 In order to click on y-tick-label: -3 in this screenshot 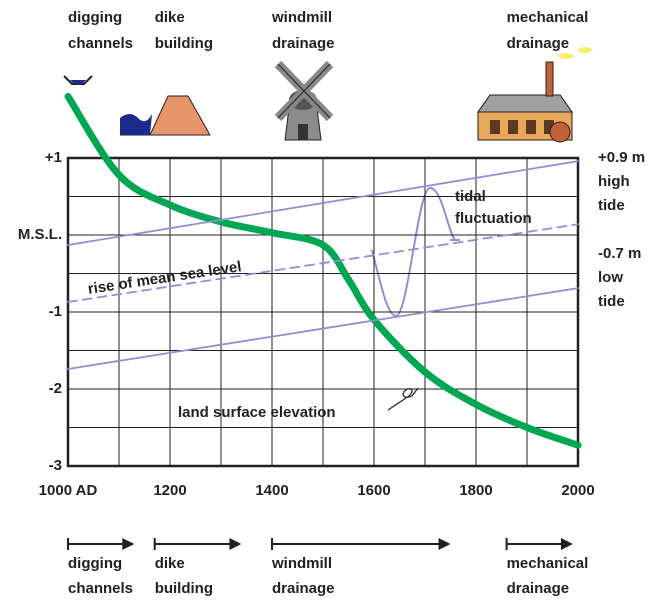, I will do `click(55, 465)`.